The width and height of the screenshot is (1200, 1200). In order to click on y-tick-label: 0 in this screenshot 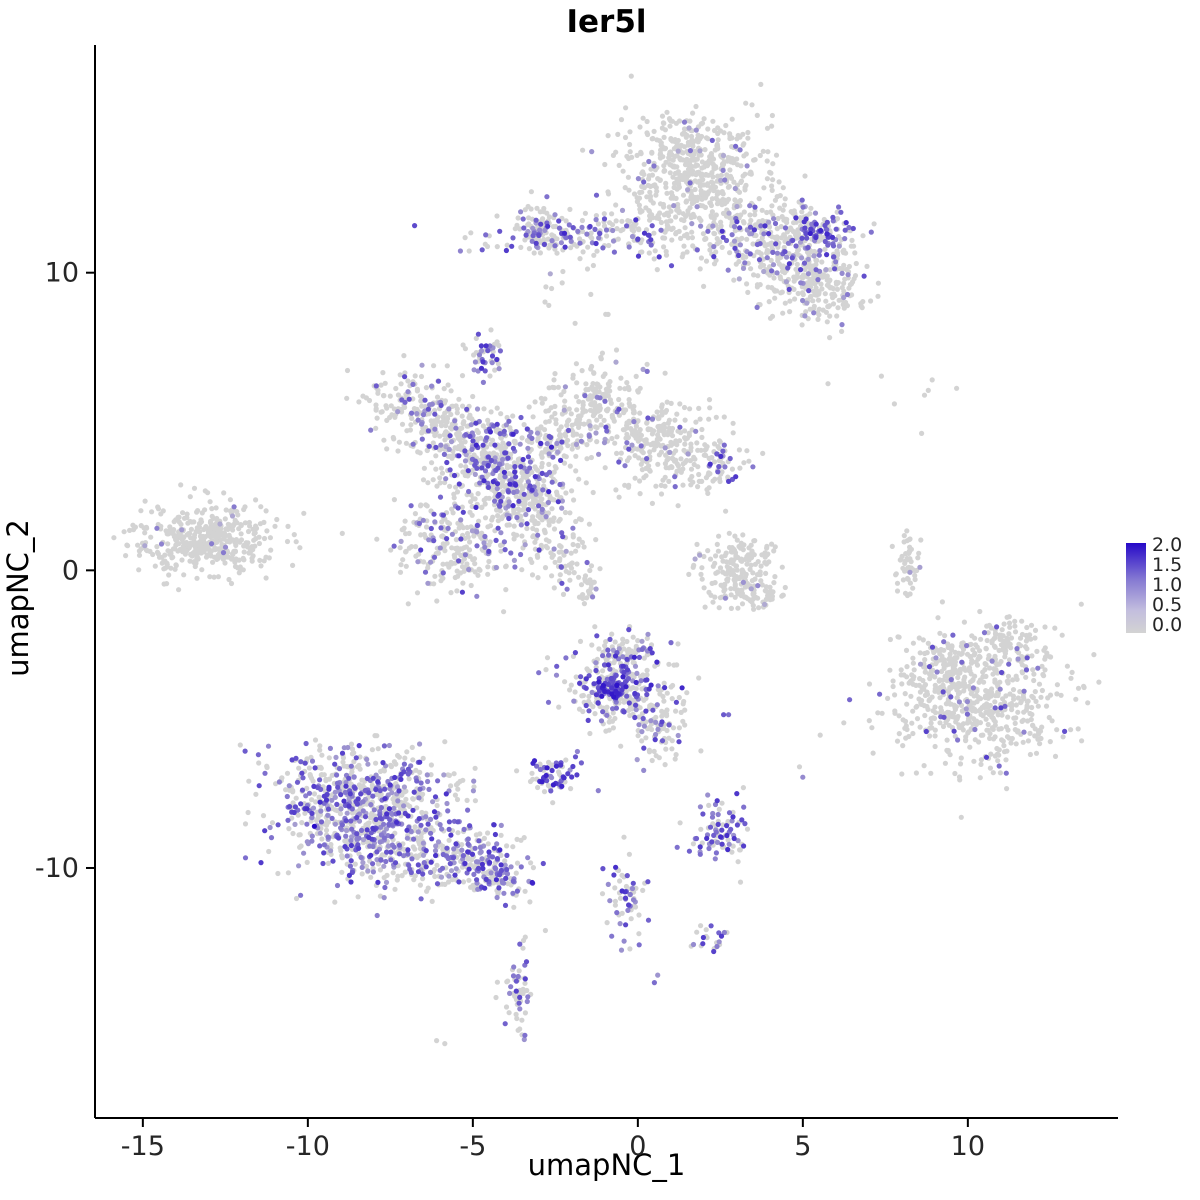, I will do `click(70, 570)`.